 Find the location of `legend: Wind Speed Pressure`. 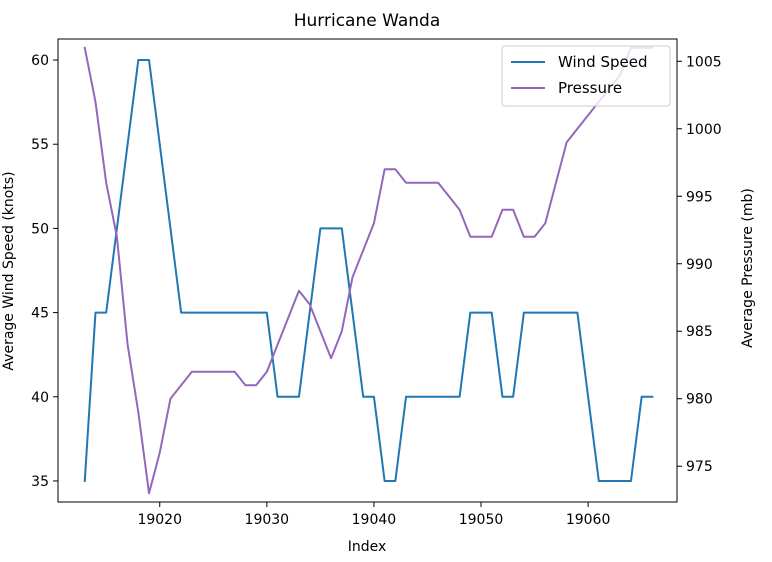

legend: Wind Speed Pressure is located at coordinates (586, 76).